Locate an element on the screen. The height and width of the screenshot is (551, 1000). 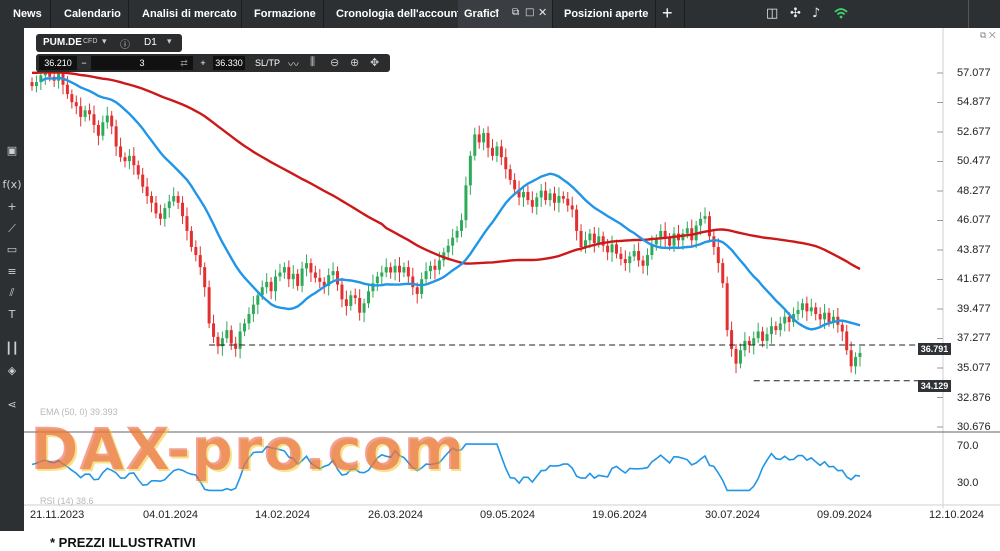
tab-grafici-active: Grafici ▾ ⧉ □ ✕ is located at coordinates (505, 14).